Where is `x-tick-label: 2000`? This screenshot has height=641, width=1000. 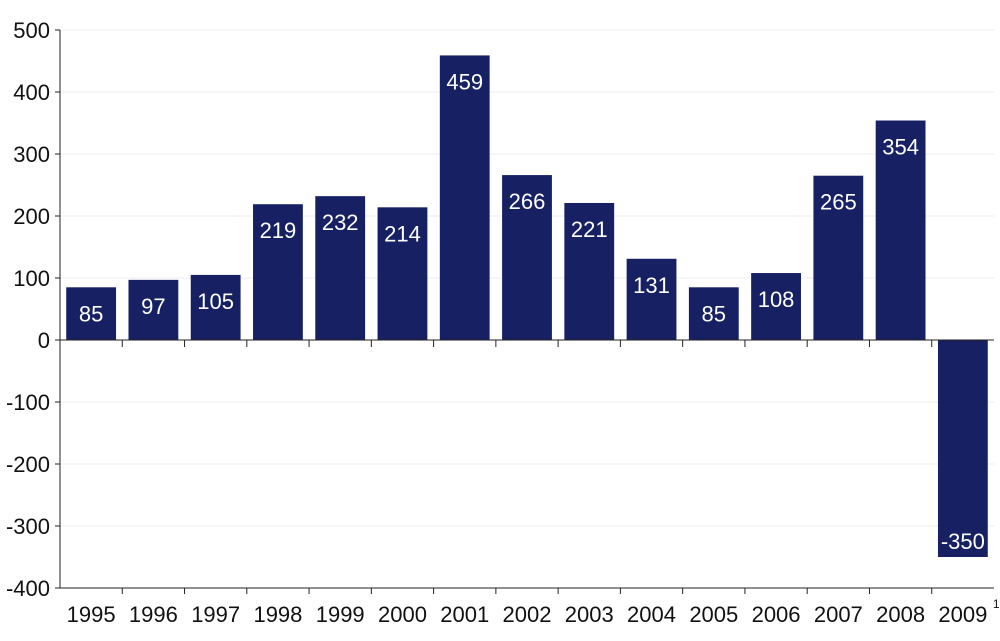 x-tick-label: 2000 is located at coordinates (402, 614).